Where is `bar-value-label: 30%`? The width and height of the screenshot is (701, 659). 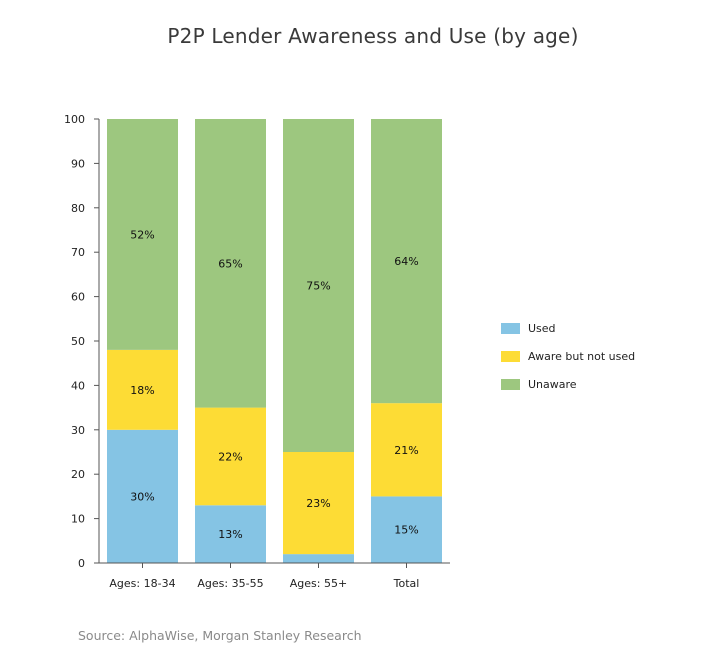
bar-value-label: 30% is located at coordinates (142, 496).